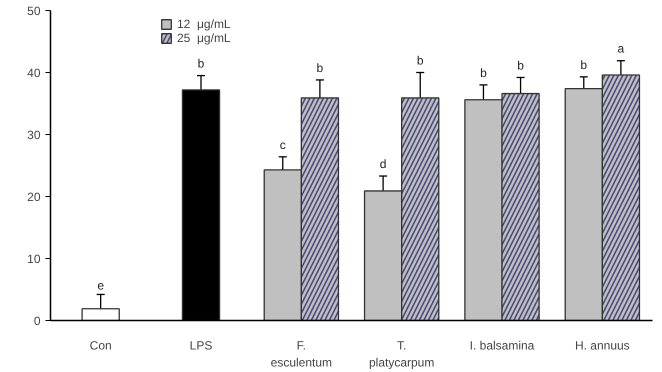 The height and width of the screenshot is (372, 662). I want to click on y-tick-label: 20, so click(34, 197).